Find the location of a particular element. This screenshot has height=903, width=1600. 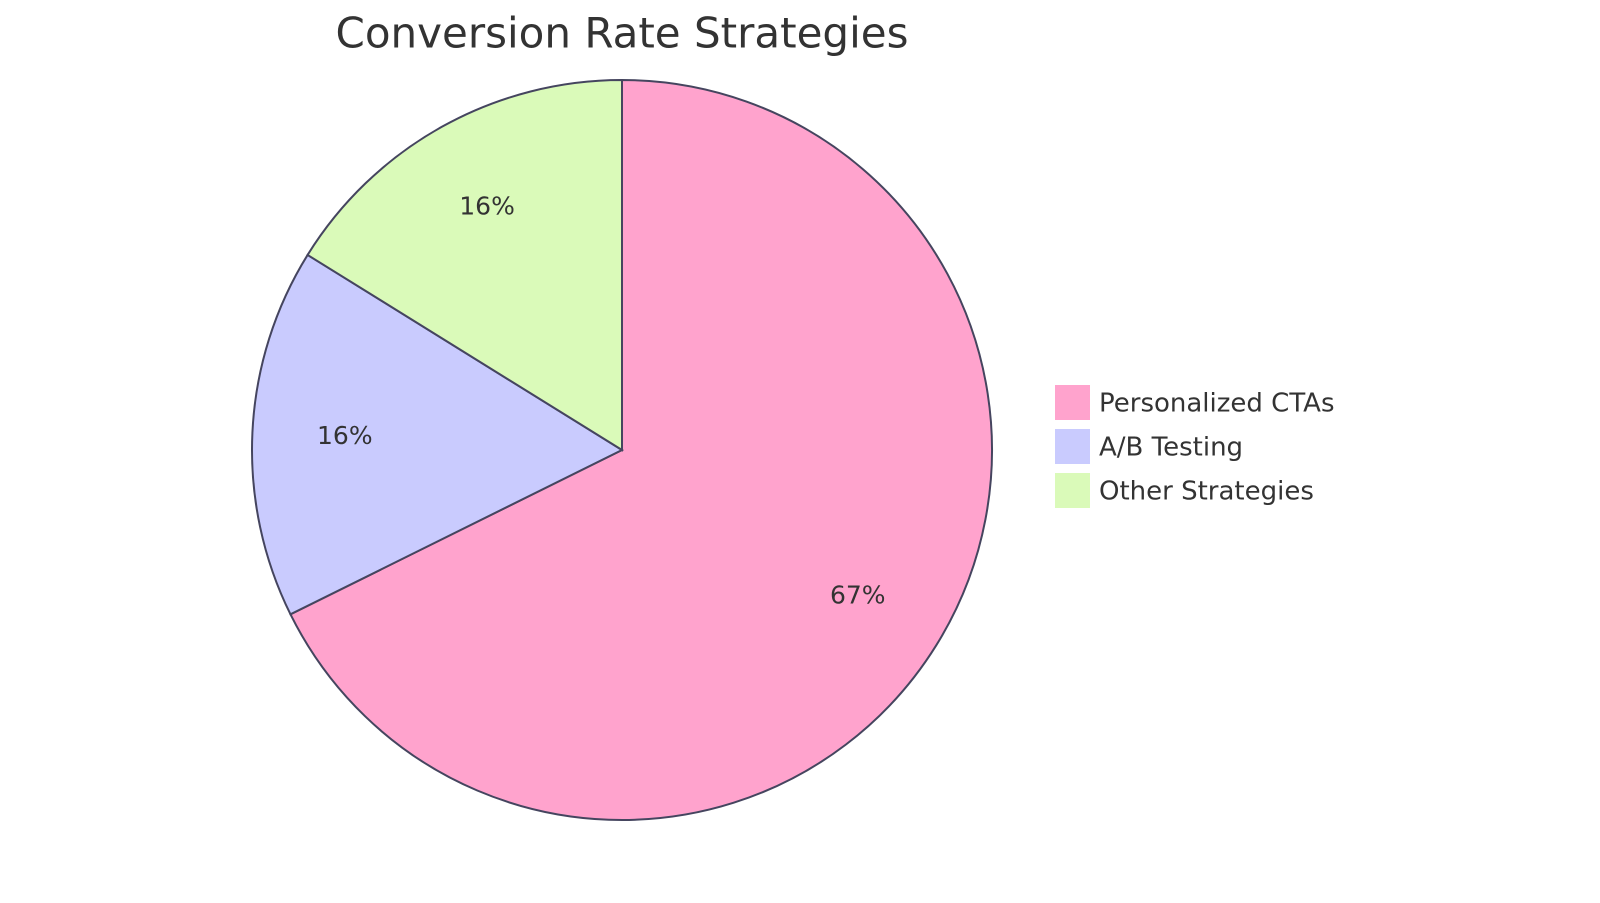

chart-title: Conversion Rate Strategies is located at coordinates (622, 33).